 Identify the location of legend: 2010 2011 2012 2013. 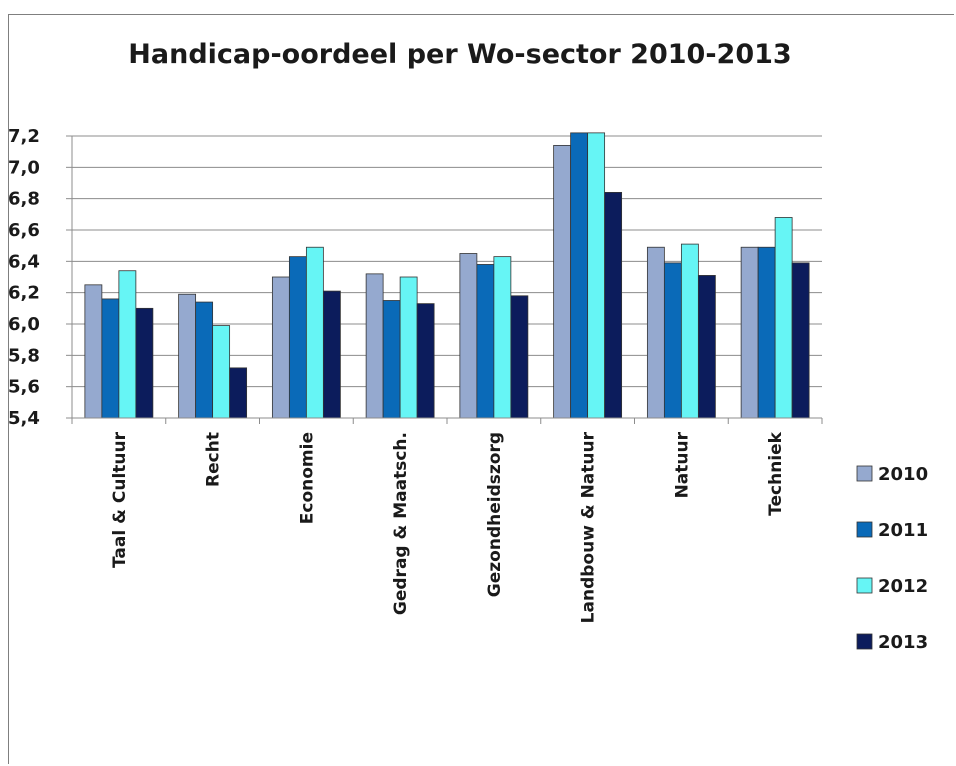
(892, 558).